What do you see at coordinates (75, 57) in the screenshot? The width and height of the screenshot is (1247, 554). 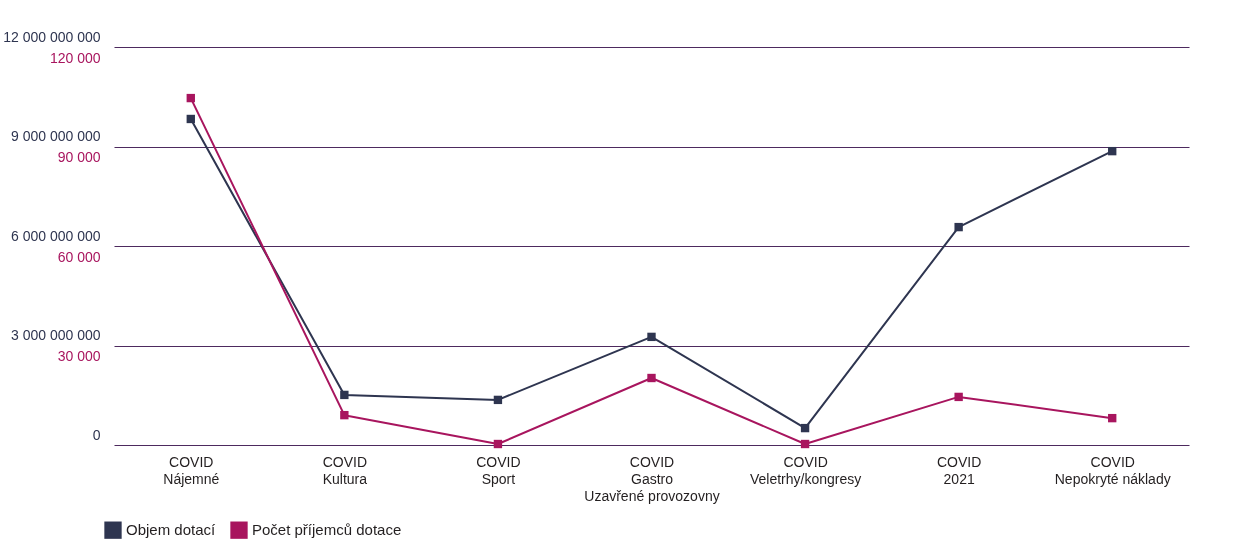 I see `y2-tick-label: 120 000` at bounding box center [75, 57].